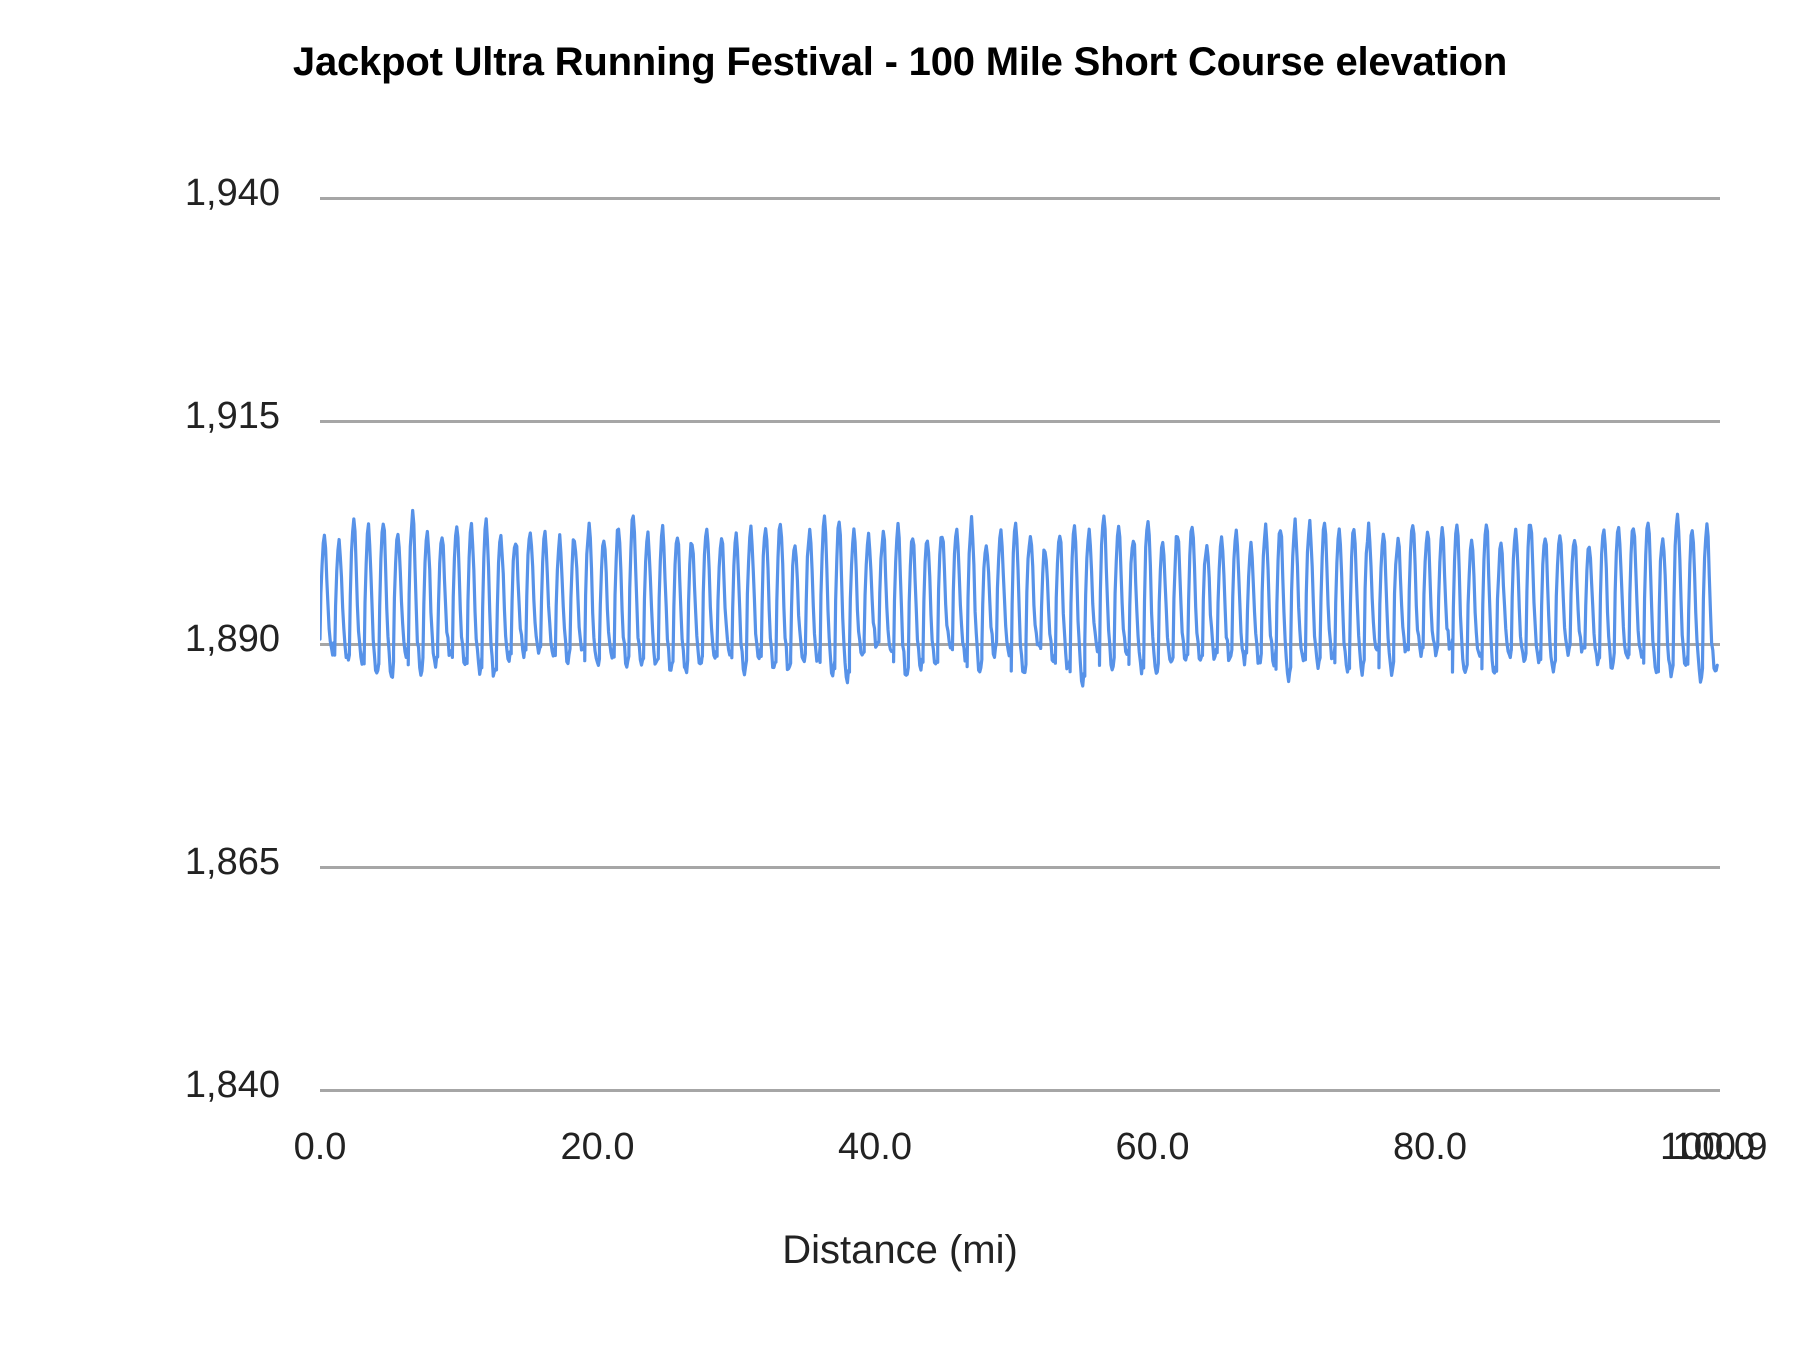 The image size is (1800, 1350). What do you see at coordinates (232, 193) in the screenshot?
I see `y-tick-label: 1,940` at bounding box center [232, 193].